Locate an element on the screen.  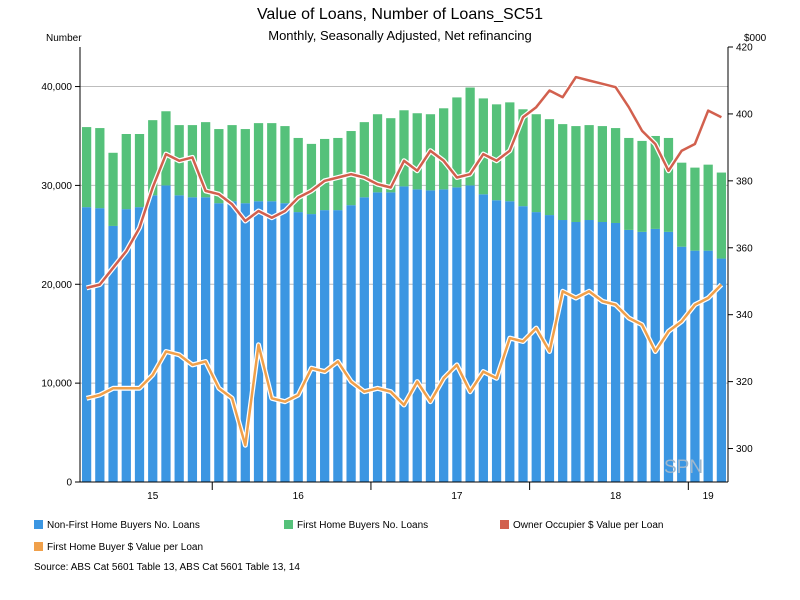
legend-item-owner-occupier-value: Owner Occupier $ Value per Loan is located at coordinates (581, 525).